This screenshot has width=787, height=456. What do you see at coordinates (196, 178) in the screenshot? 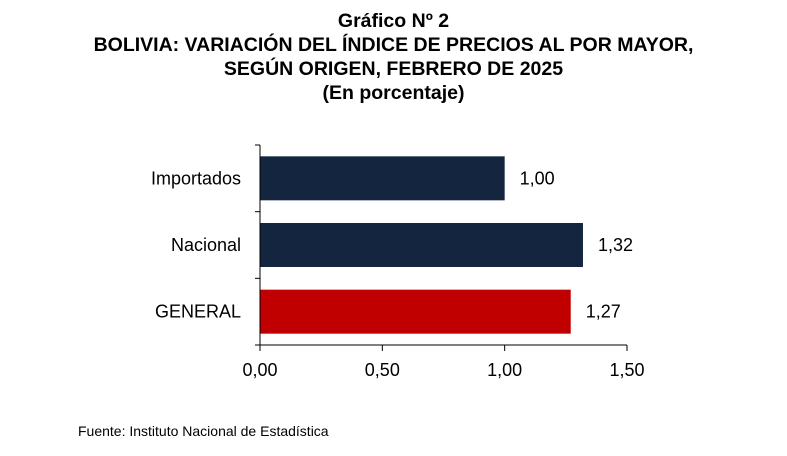
I see `category-label-importados: Importados` at bounding box center [196, 178].